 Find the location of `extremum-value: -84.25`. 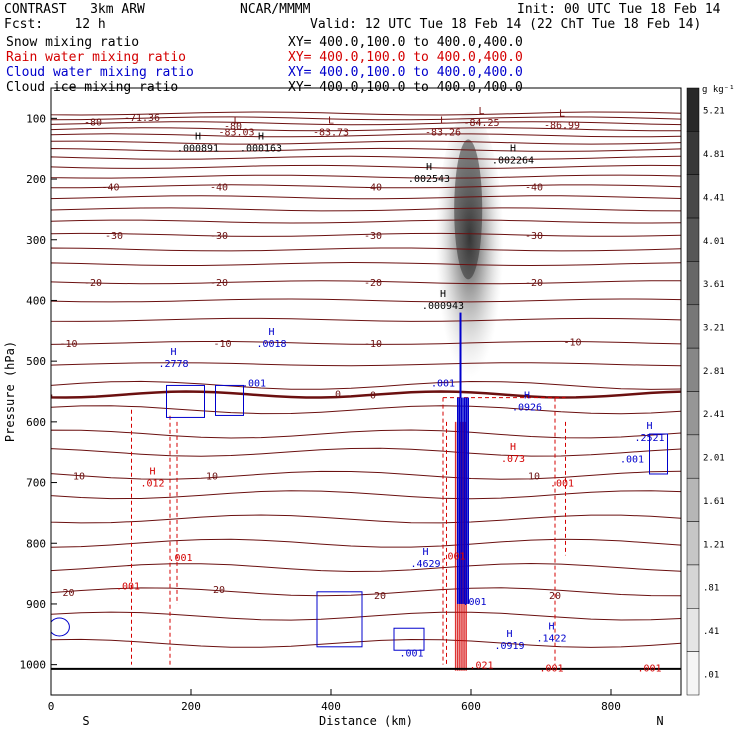

extremum-value: -84.25 is located at coordinates (481, 123).